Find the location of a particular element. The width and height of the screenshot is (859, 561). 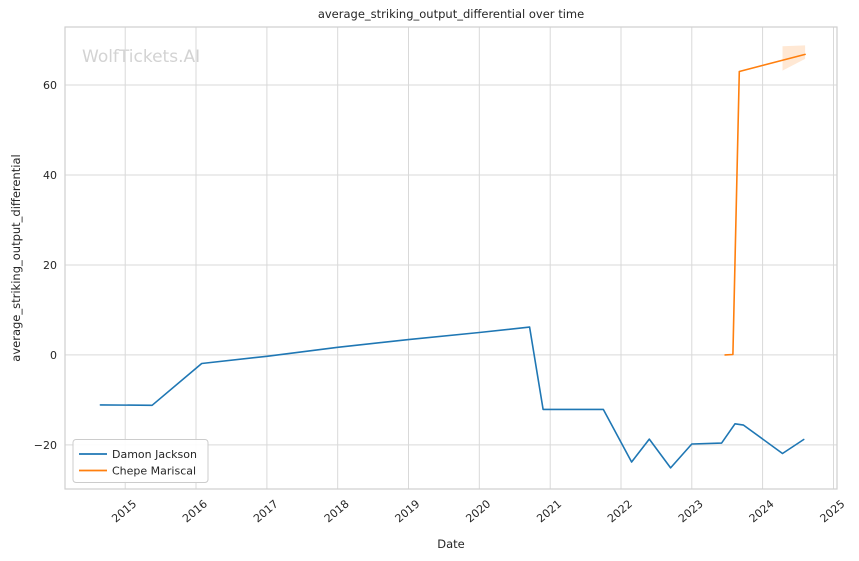

legend-box is located at coordinates (140, 461).